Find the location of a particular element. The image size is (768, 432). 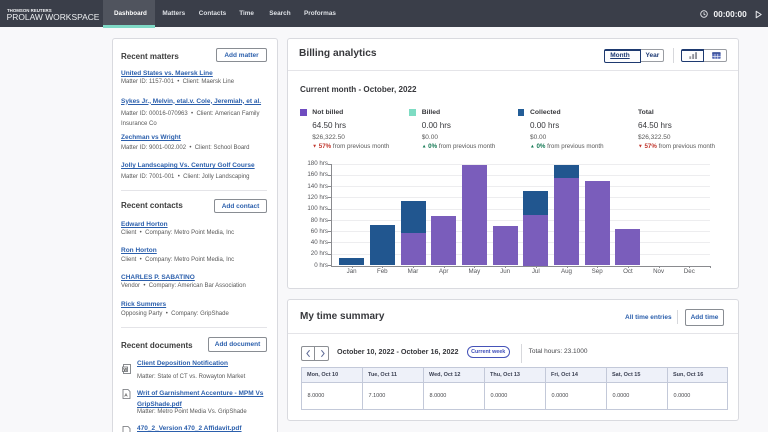

svg-text: W is located at coordinates (125, 368).